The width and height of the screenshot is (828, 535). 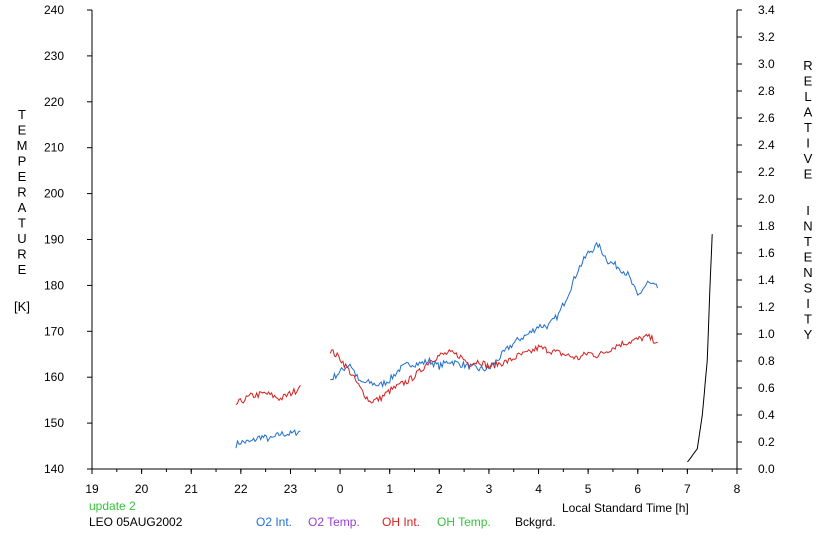 What do you see at coordinates (766, 172) in the screenshot?
I see `y-right-tick-label: 2.2` at bounding box center [766, 172].